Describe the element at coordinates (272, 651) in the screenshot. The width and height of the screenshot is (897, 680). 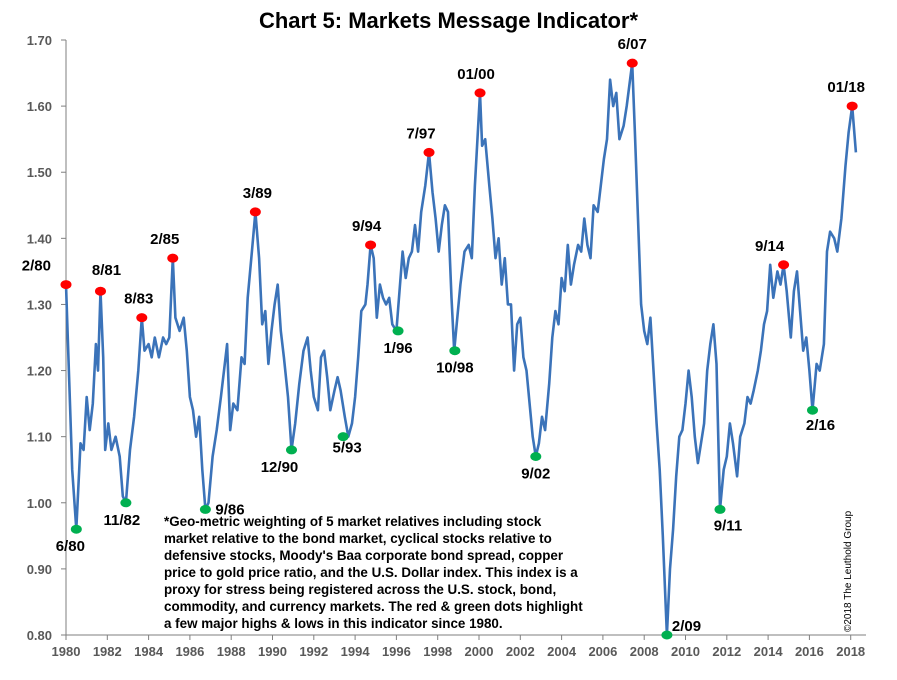
I see `x-tick-label: 1990` at that location.